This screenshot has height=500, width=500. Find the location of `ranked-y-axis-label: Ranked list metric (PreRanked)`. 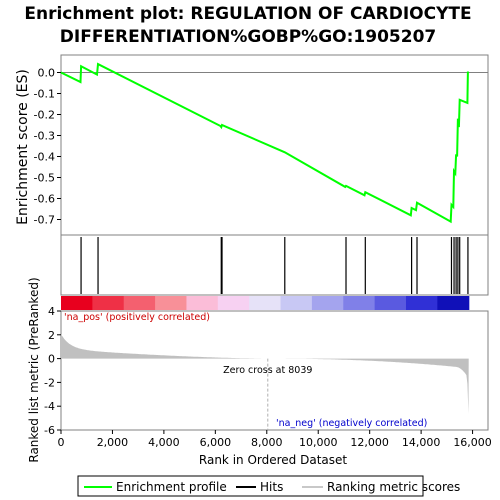

ranked-y-axis-label: Ranked list metric (PreRanked) is located at coordinates (34, 369).